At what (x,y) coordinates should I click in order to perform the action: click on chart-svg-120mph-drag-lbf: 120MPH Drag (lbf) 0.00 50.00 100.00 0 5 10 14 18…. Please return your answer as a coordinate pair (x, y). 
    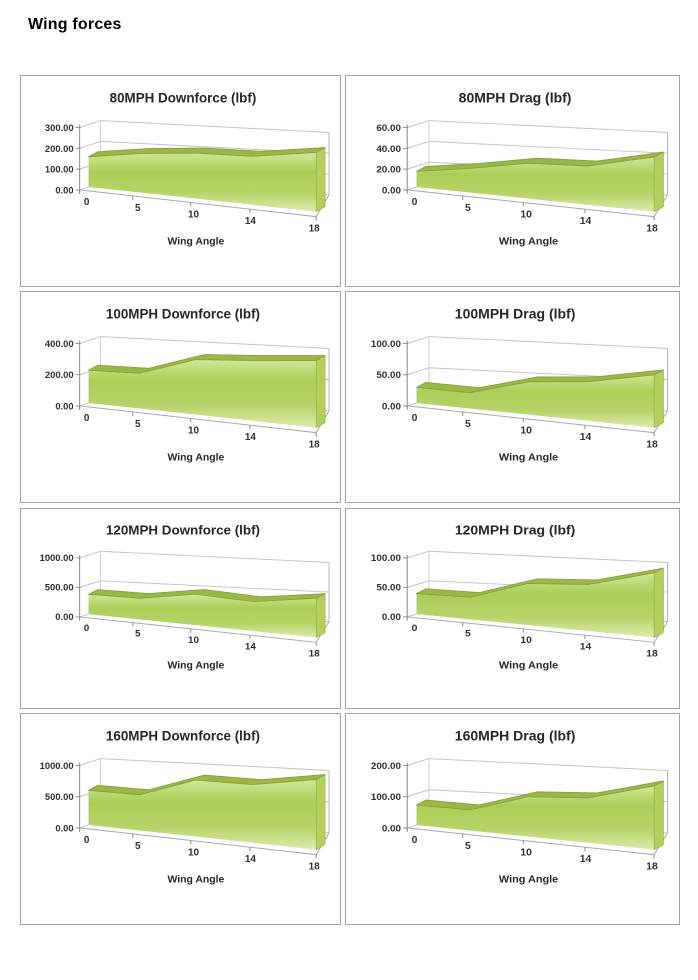
    Looking at the image, I should click on (520, 597).